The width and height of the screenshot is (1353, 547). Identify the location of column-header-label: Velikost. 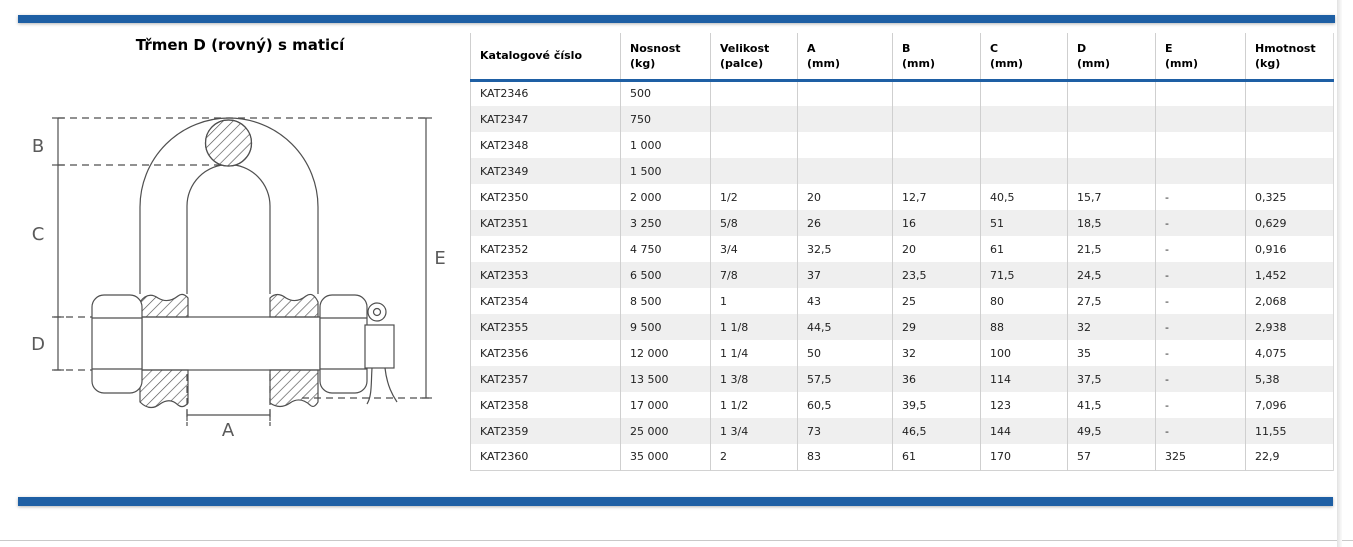
(745, 48).